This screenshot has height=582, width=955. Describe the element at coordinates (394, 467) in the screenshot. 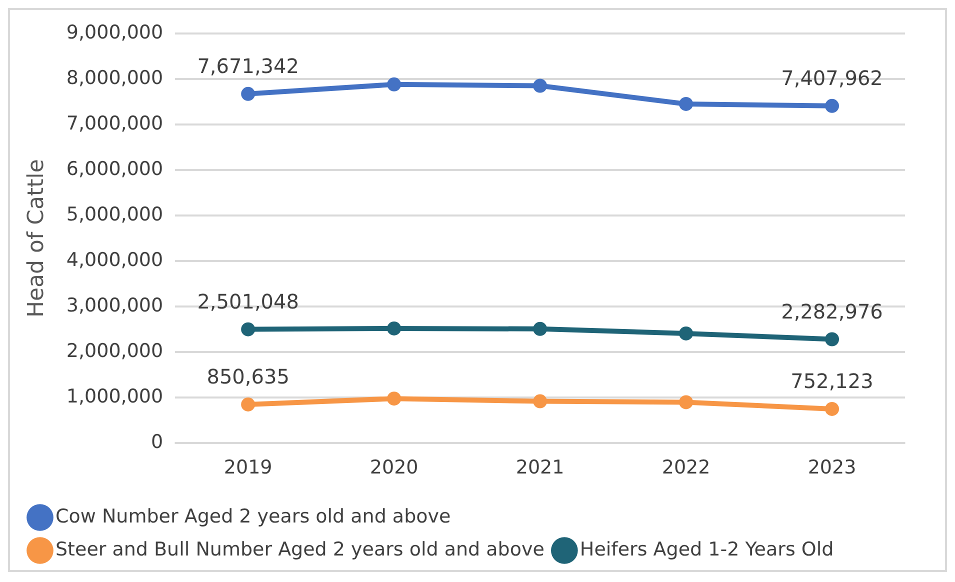

I see `x-tick-label: 2020` at that location.